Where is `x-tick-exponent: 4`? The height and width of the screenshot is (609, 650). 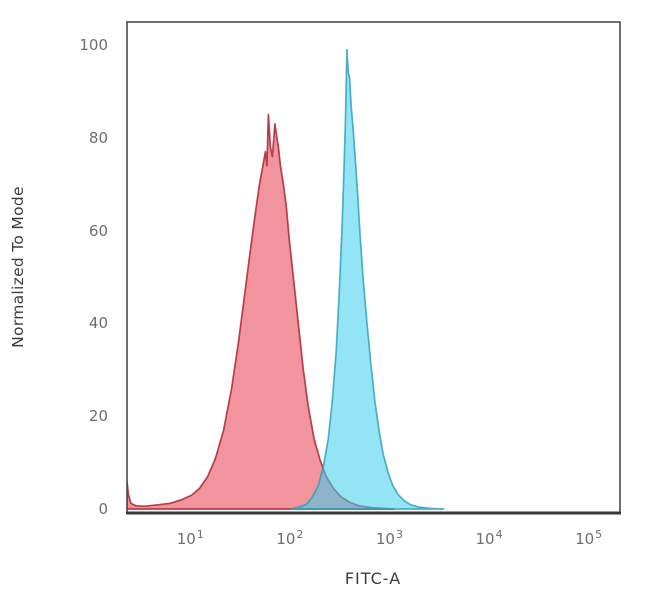 x-tick-exponent: 4 is located at coordinates (499, 534).